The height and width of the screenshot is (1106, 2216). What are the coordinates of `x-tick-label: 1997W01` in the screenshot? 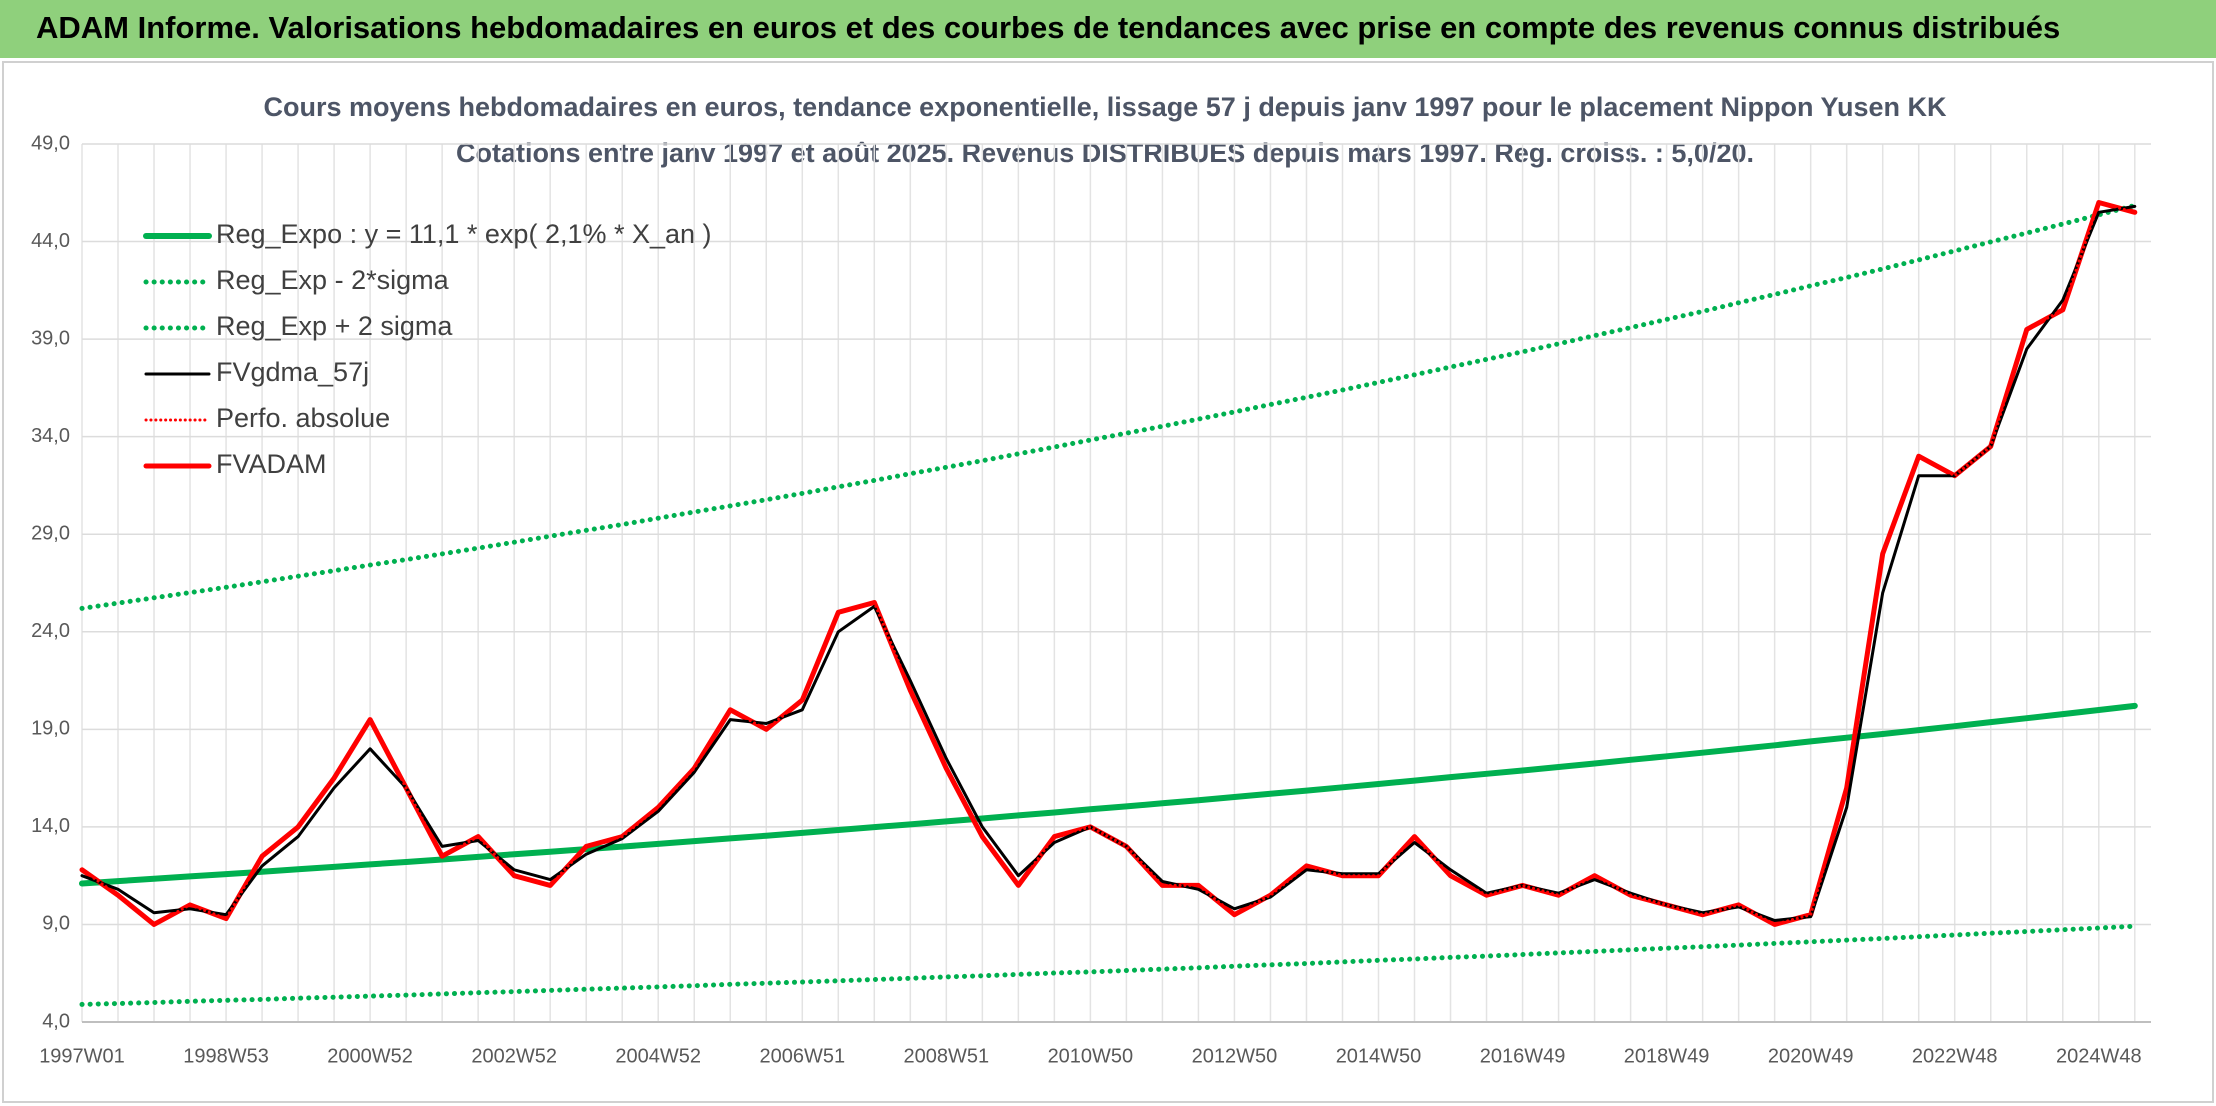 It's located at (82, 1056).